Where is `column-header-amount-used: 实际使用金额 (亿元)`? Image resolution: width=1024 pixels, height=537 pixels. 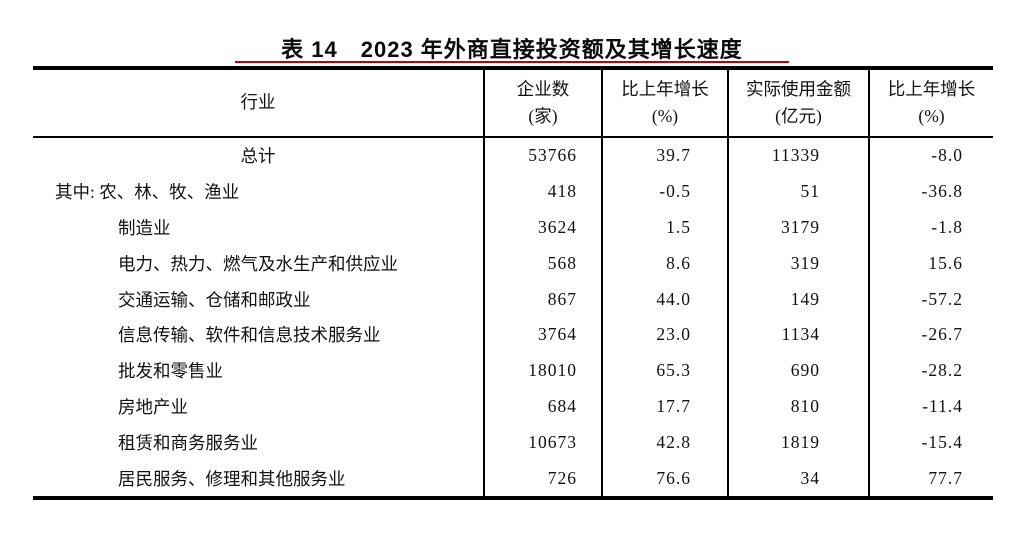
column-header-amount-used: 实际使用金额 (亿元) is located at coordinates (797, 104).